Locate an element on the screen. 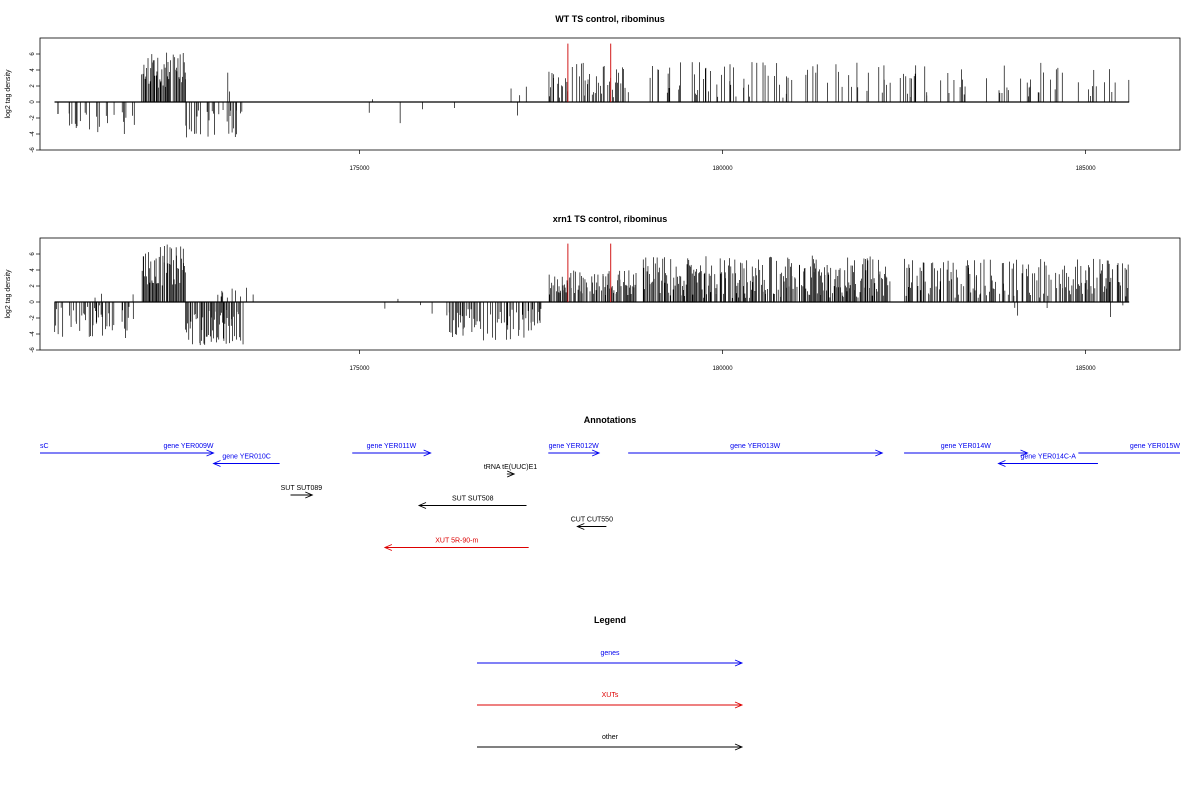 Image resolution: width=1200 pixels, height=800 pixels. feature-label: gene YER014C-A is located at coordinates (1048, 457).